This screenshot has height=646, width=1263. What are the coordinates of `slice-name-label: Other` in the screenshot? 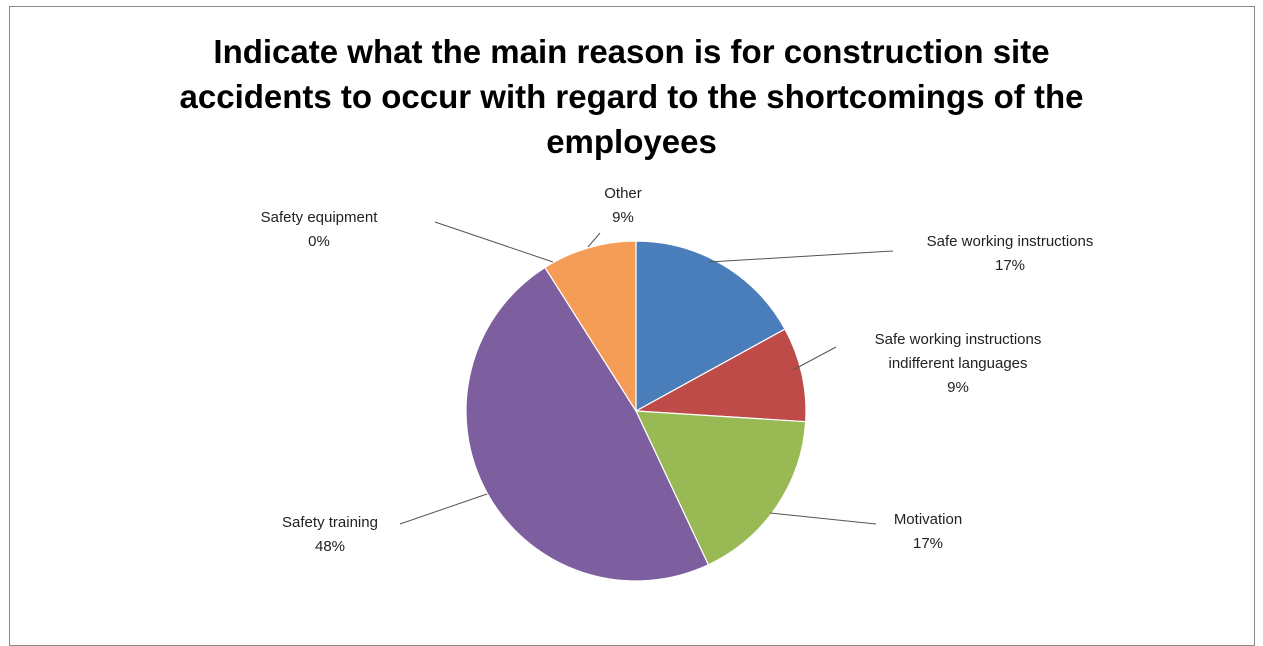 It's located at (623, 193).